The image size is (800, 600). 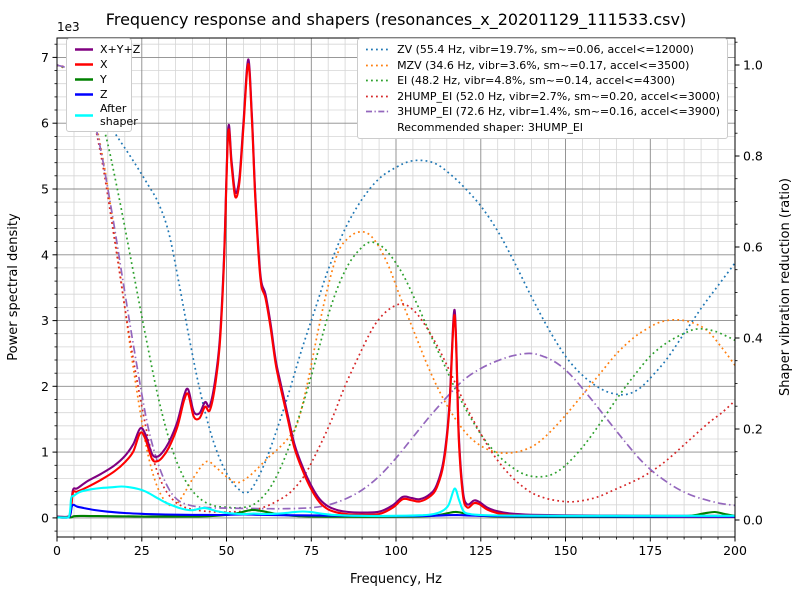 I want to click on y-right-tick-label: 0.4, so click(x=753, y=338).